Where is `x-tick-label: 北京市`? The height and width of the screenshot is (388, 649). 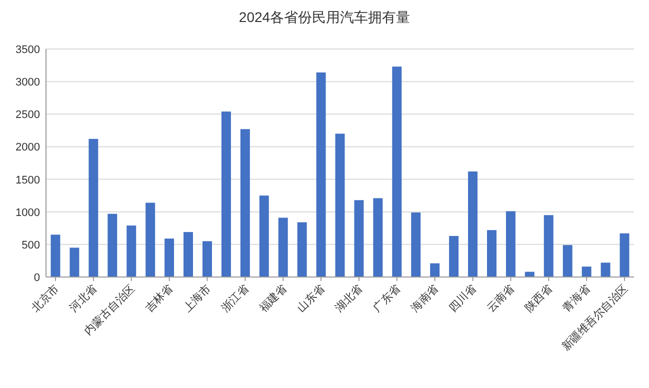
x-tick-label: 北京市 is located at coordinates (45, 298).